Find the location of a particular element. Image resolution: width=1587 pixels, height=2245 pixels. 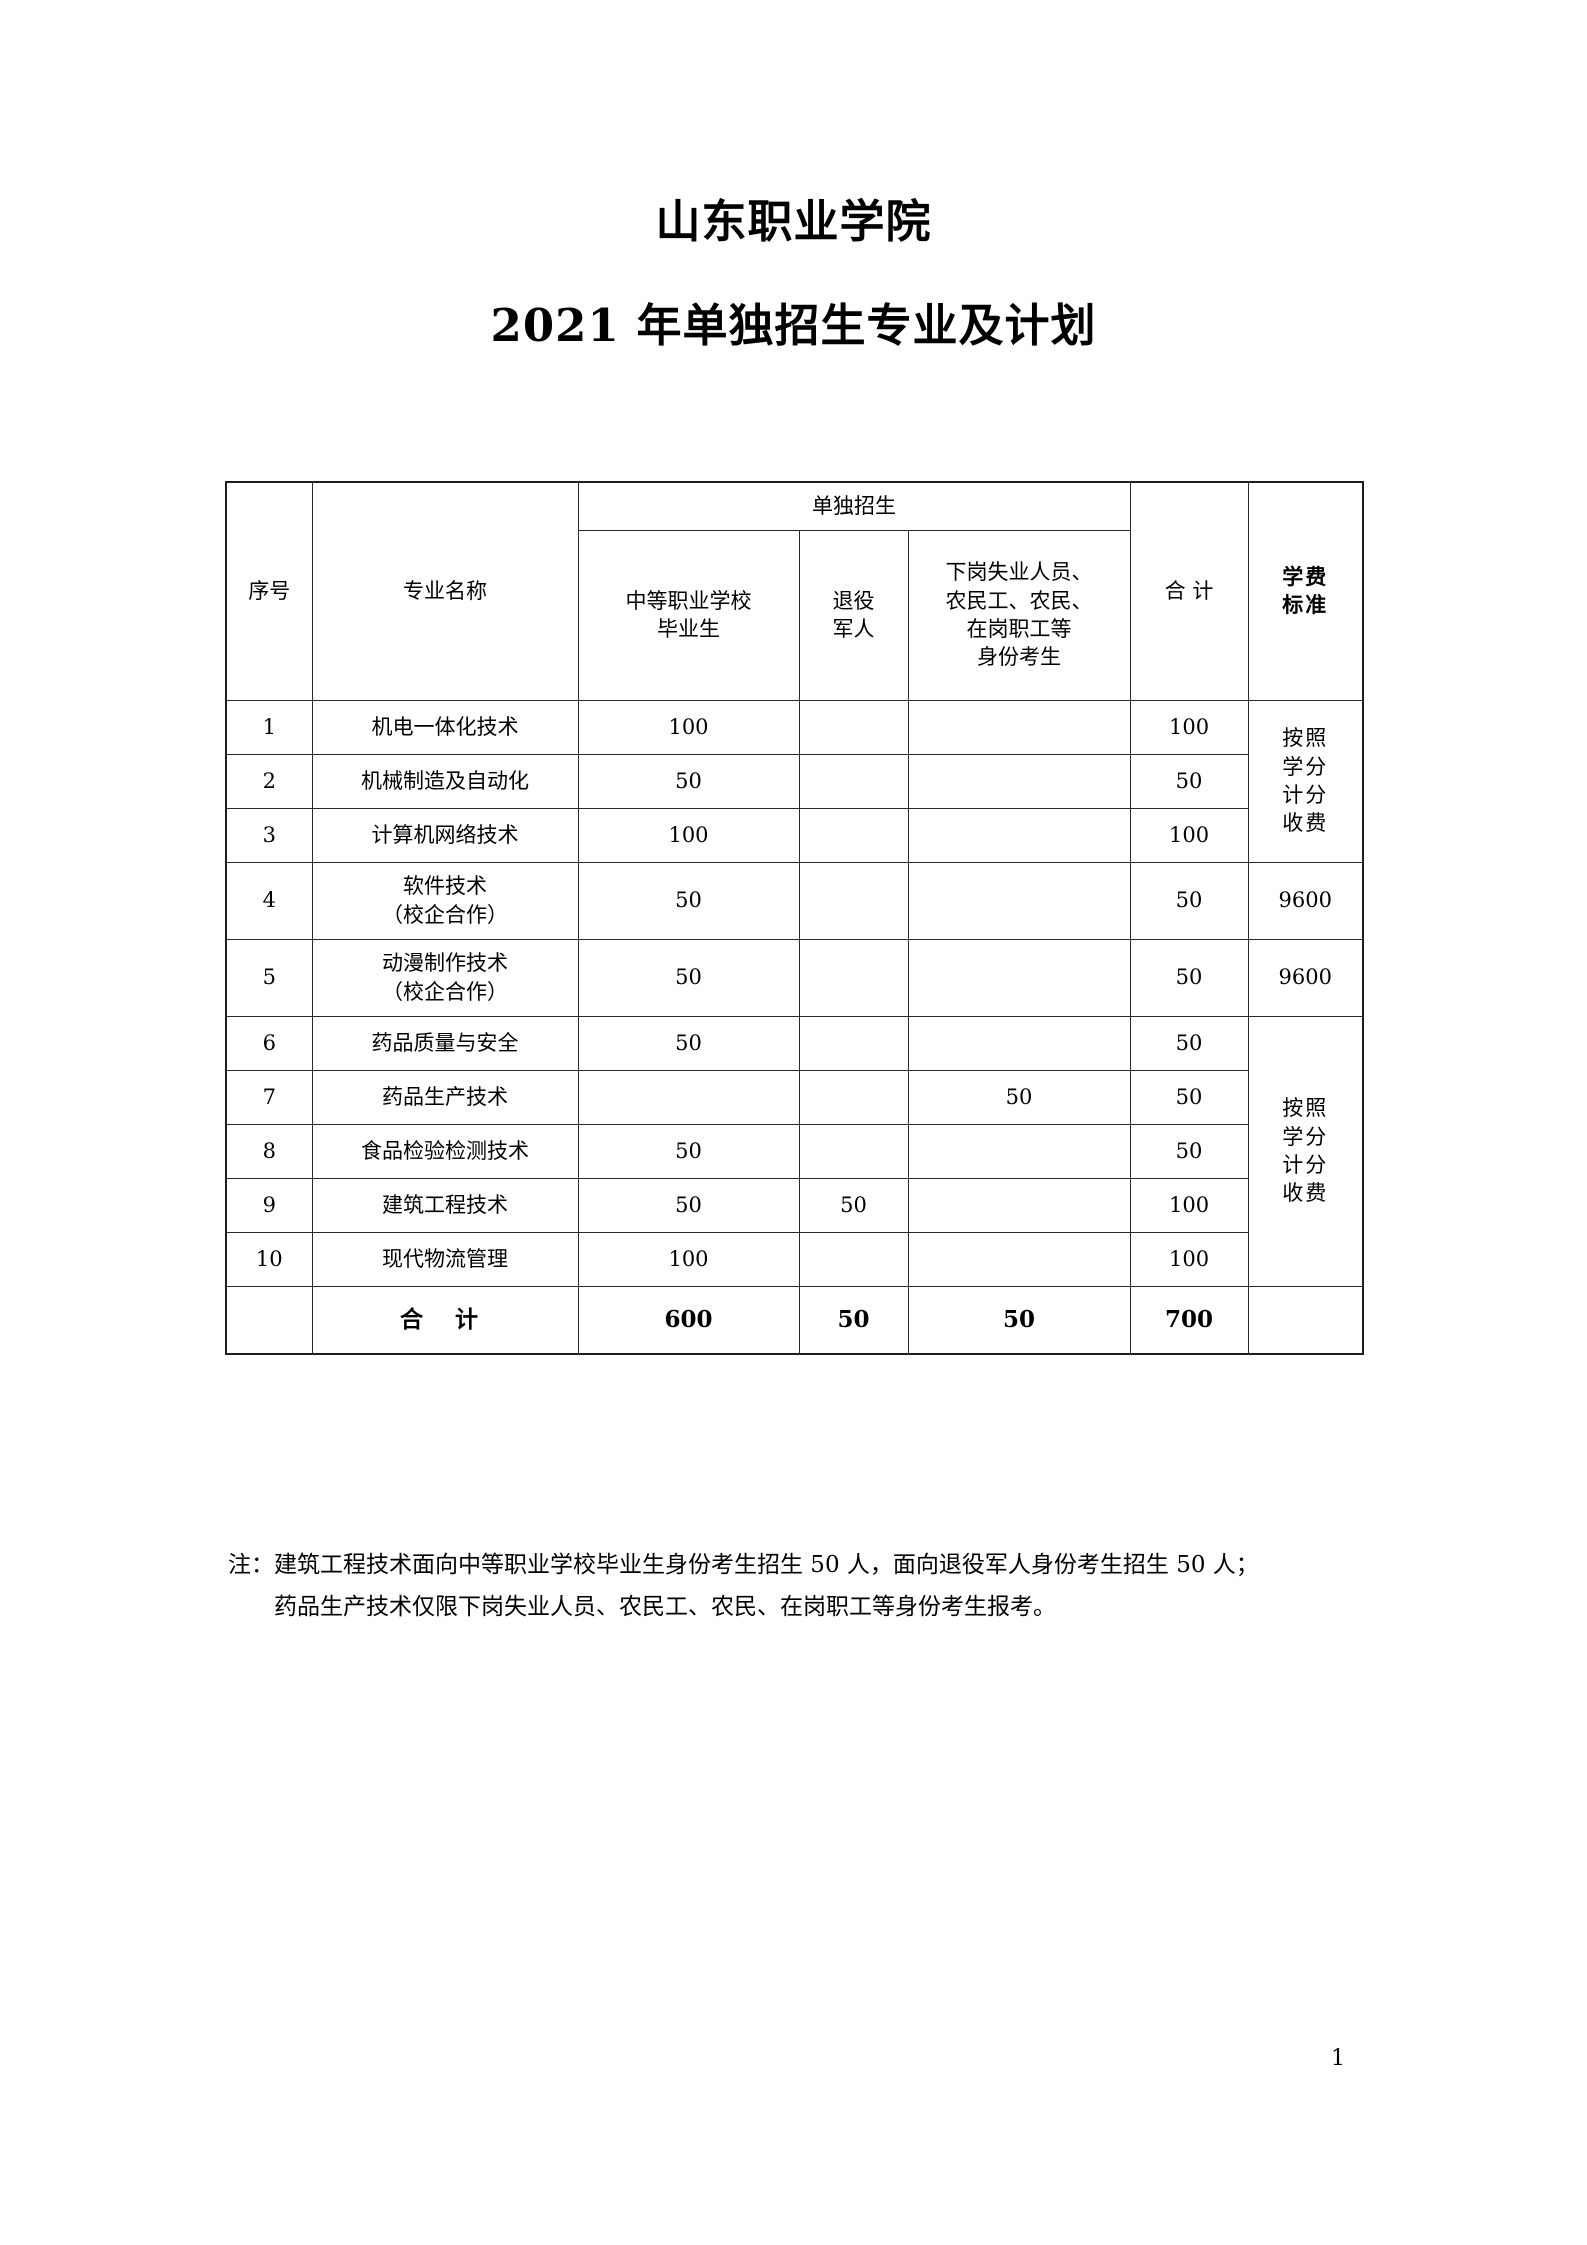

table-row: 5 动漫制作技术 （校企合作） 50 50 9600 is located at coordinates (794, 977).